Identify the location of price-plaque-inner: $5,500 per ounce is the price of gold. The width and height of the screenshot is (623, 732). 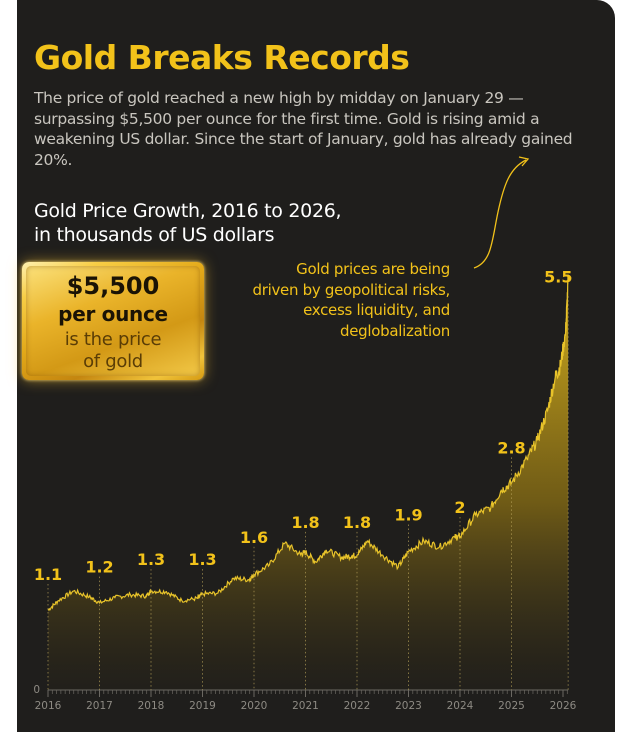
(113, 321).